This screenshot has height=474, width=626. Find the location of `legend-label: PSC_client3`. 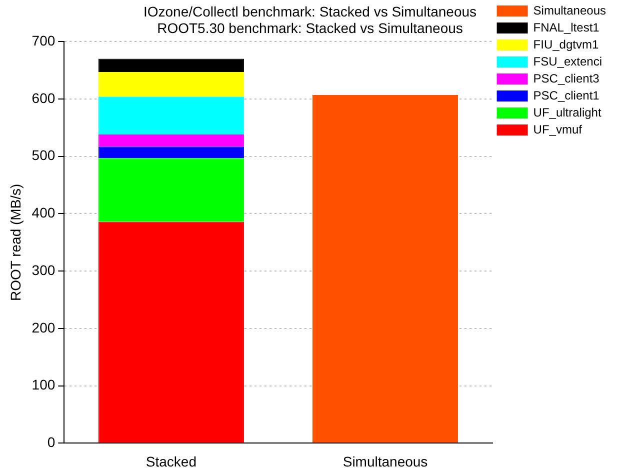

legend-label: PSC_client3 is located at coordinates (566, 78).